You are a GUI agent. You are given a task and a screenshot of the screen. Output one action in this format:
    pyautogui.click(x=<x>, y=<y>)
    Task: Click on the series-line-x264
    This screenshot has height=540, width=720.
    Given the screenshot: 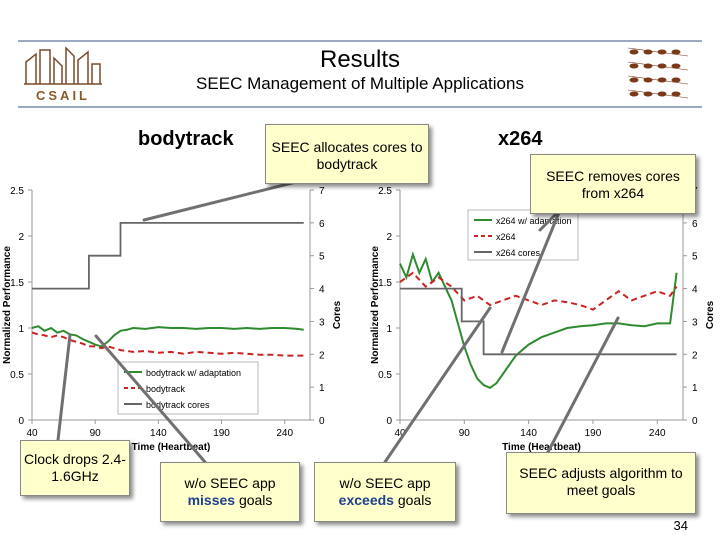 What is the action you would take?
    pyautogui.click(x=538, y=291)
    